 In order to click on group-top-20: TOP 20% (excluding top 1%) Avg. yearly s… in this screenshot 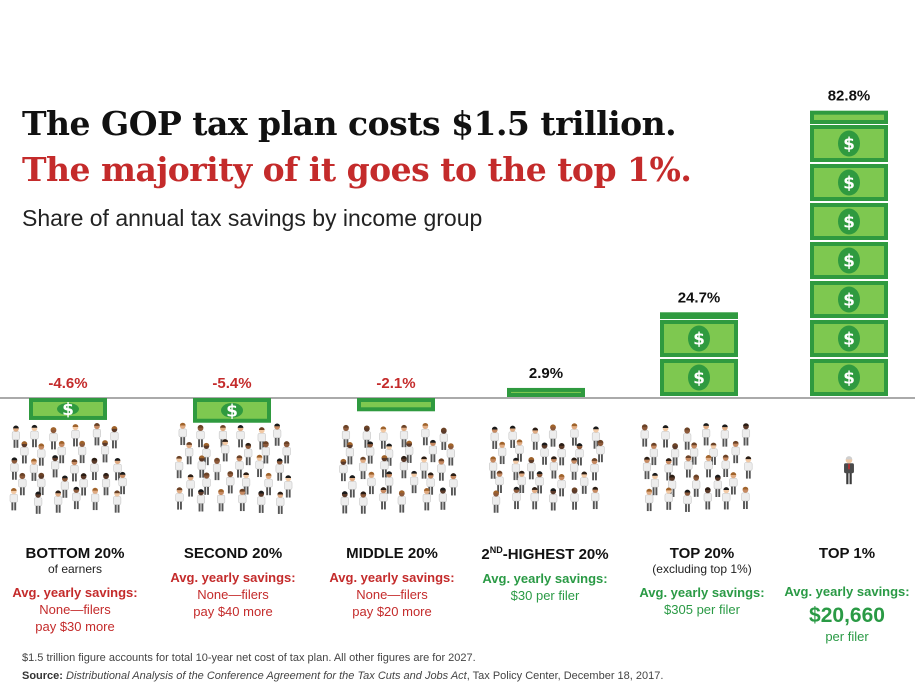, I will do `click(702, 581)`.